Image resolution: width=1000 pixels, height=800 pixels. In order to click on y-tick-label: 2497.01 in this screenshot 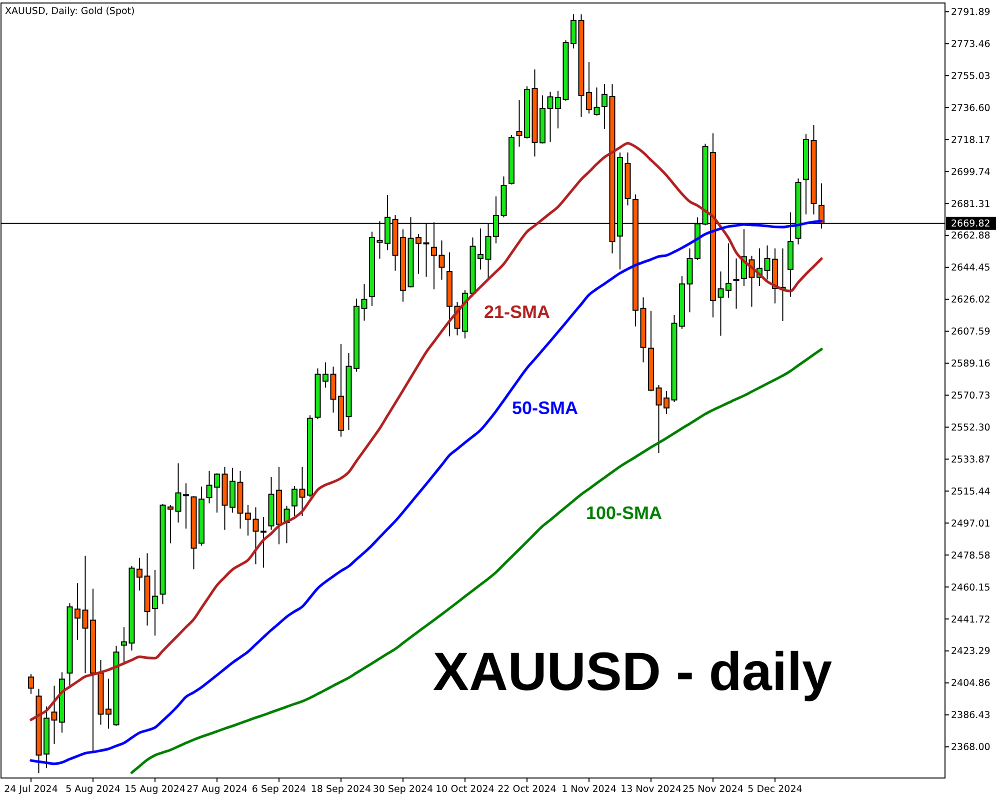, I will do `click(970, 524)`.